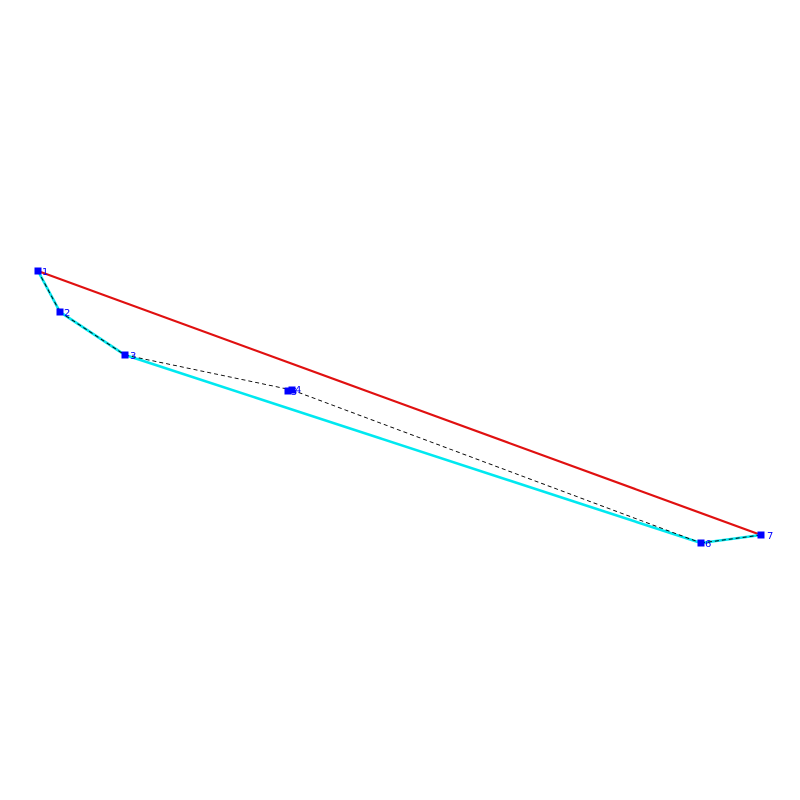 The image size is (800, 800). I want to click on vertex-label-5: 5, so click(294, 392).